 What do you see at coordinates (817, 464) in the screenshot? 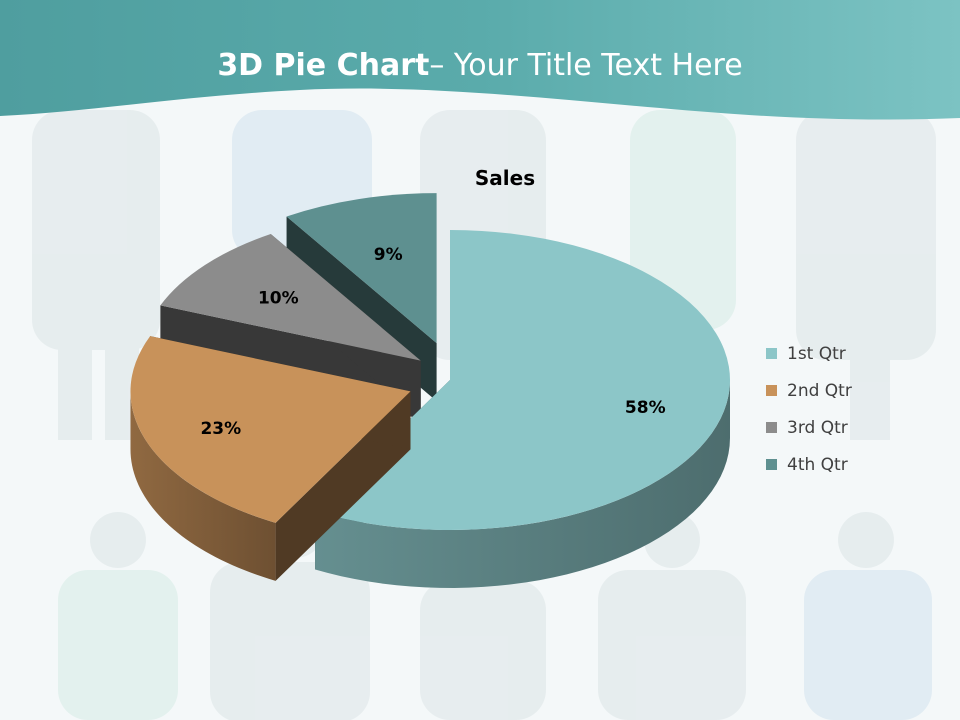
I see `legend-label: 4th Qtr` at bounding box center [817, 464].